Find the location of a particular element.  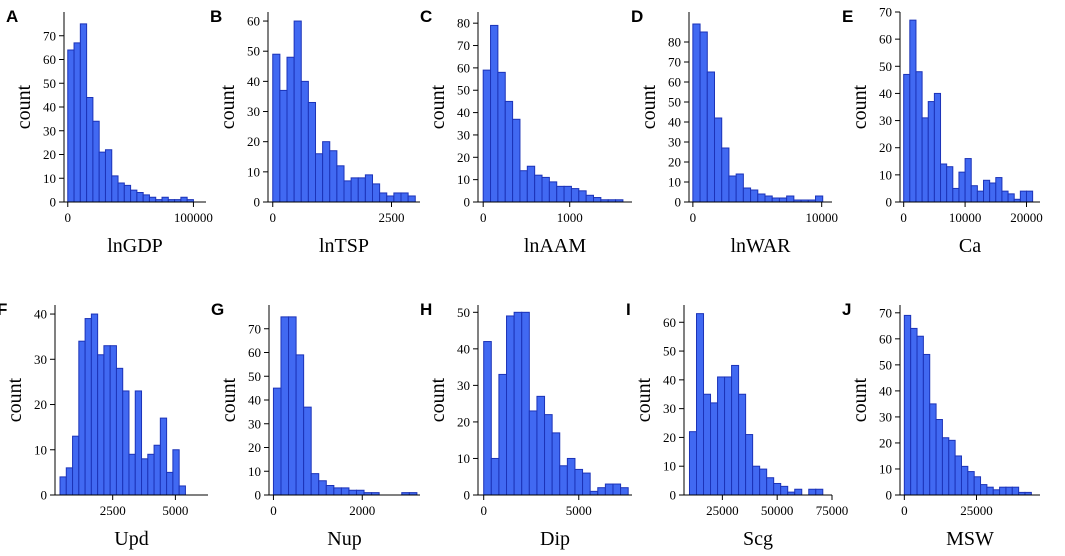

panel-e: 0 10 20 30 40 50 60 70 0 10000 20000 Ca count E is located at coordinates (942, 131).